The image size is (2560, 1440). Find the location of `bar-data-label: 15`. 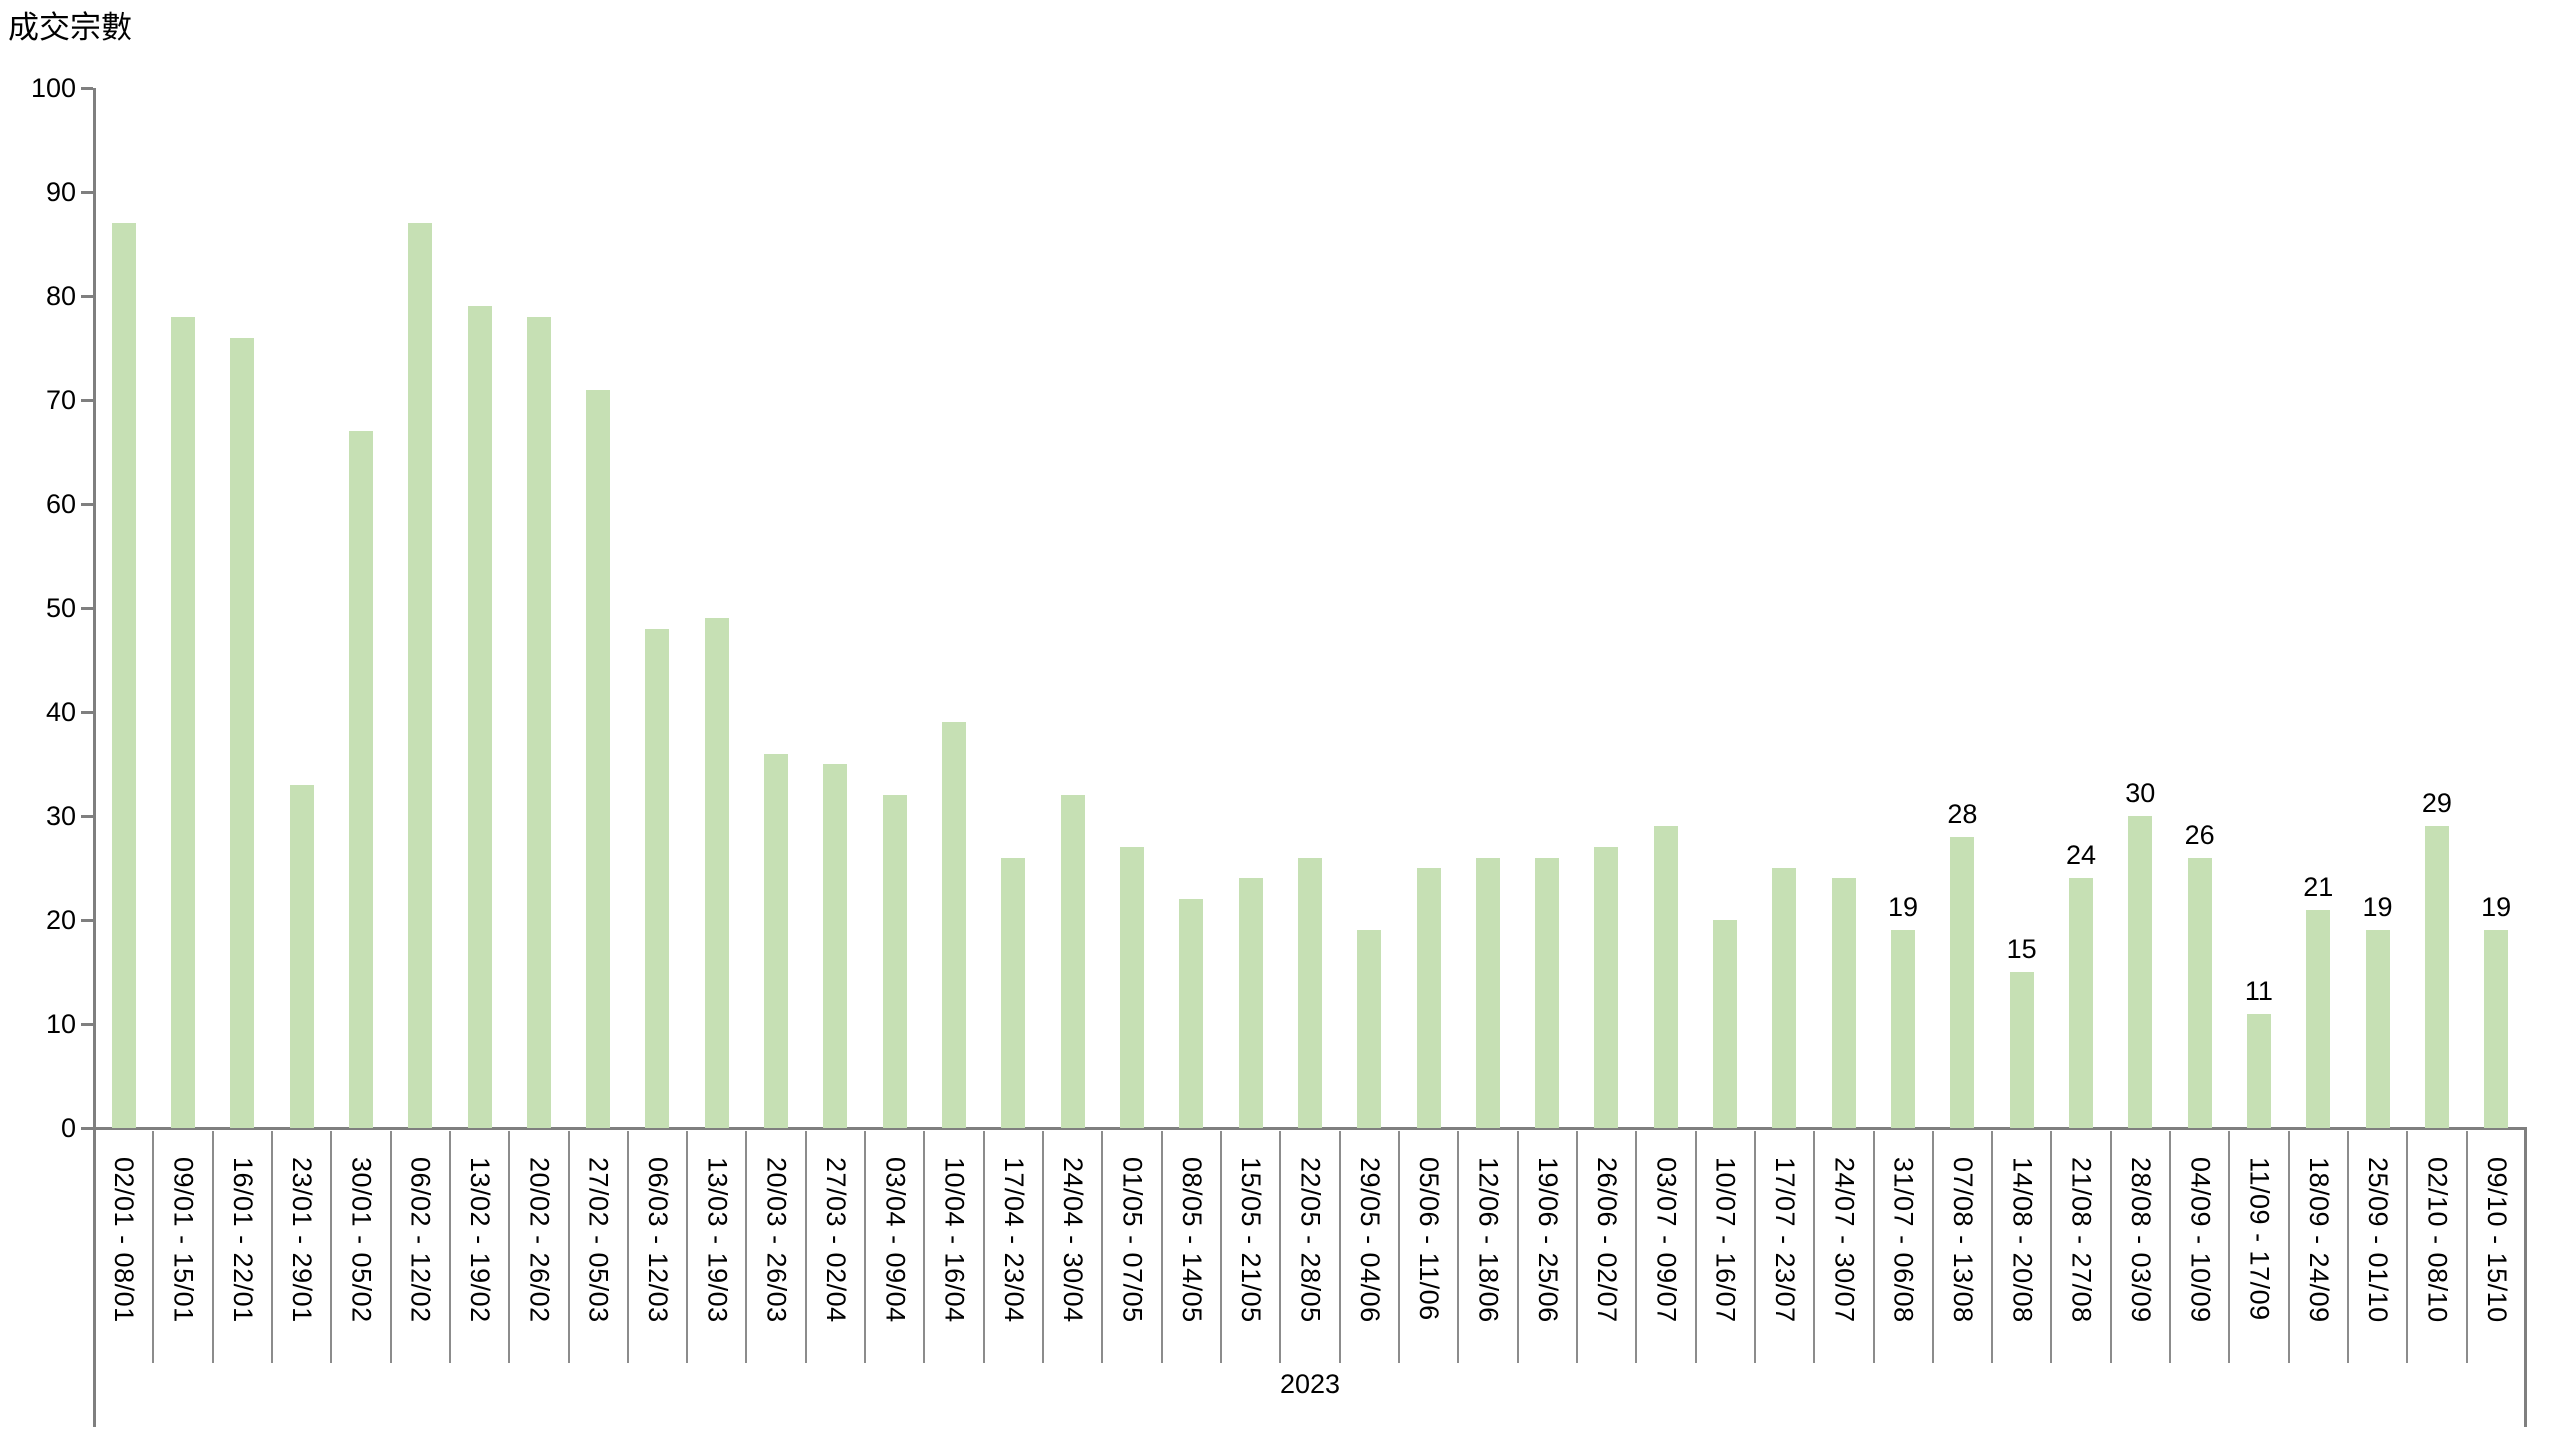

bar-data-label: 15 is located at coordinates (2021, 949).